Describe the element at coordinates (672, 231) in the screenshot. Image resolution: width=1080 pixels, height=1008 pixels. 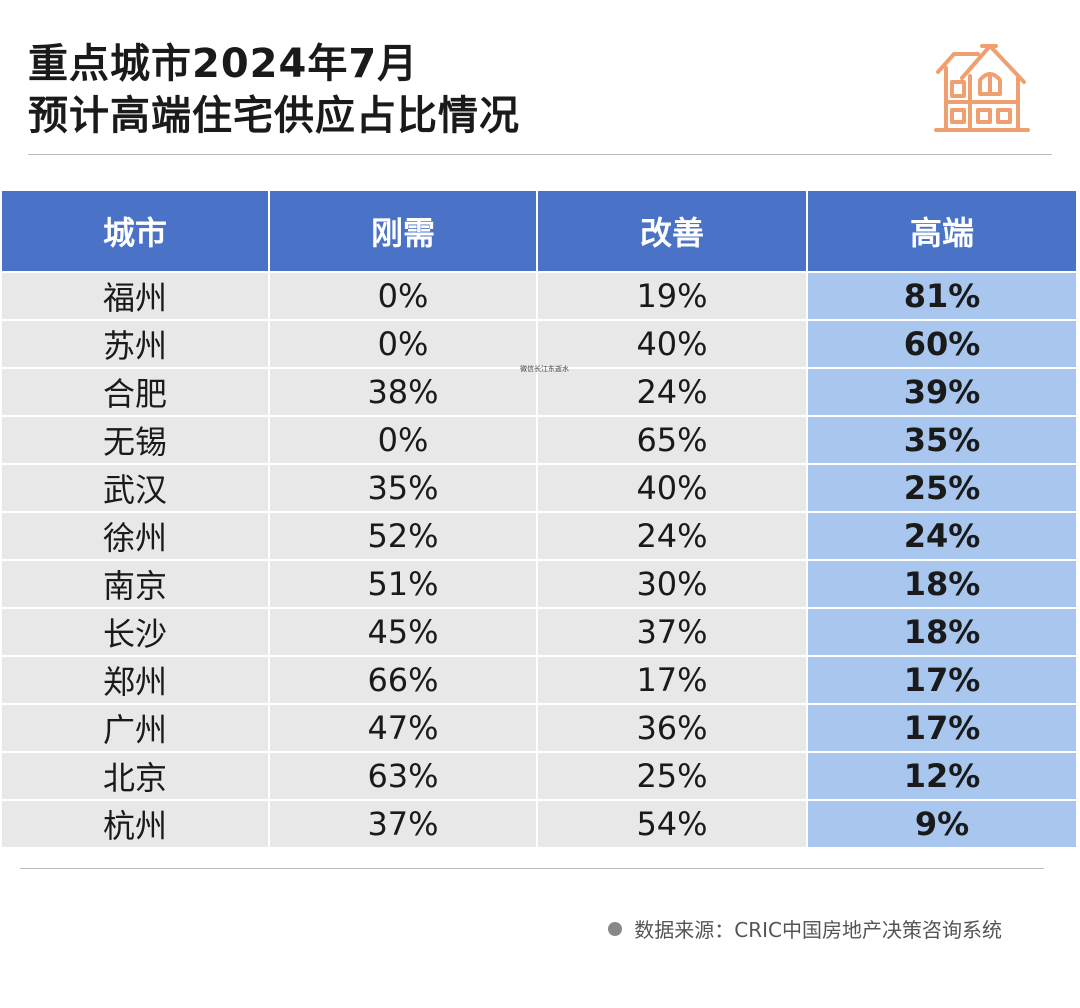
I see `column-header-improve: 改善` at that location.